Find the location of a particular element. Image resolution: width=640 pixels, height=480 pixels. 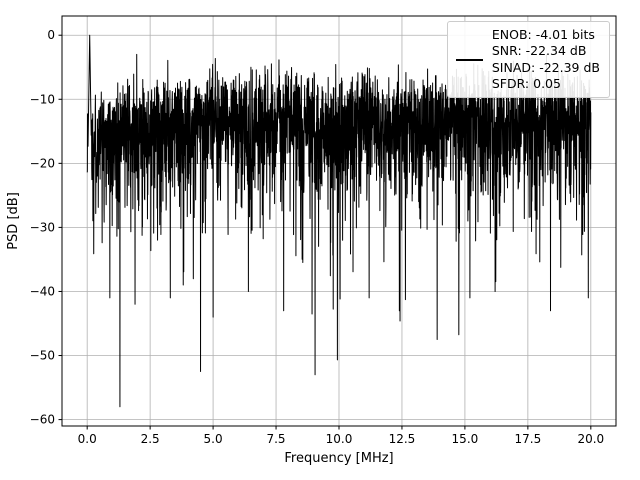

svg-text: 0.0 is located at coordinates (87, 439).